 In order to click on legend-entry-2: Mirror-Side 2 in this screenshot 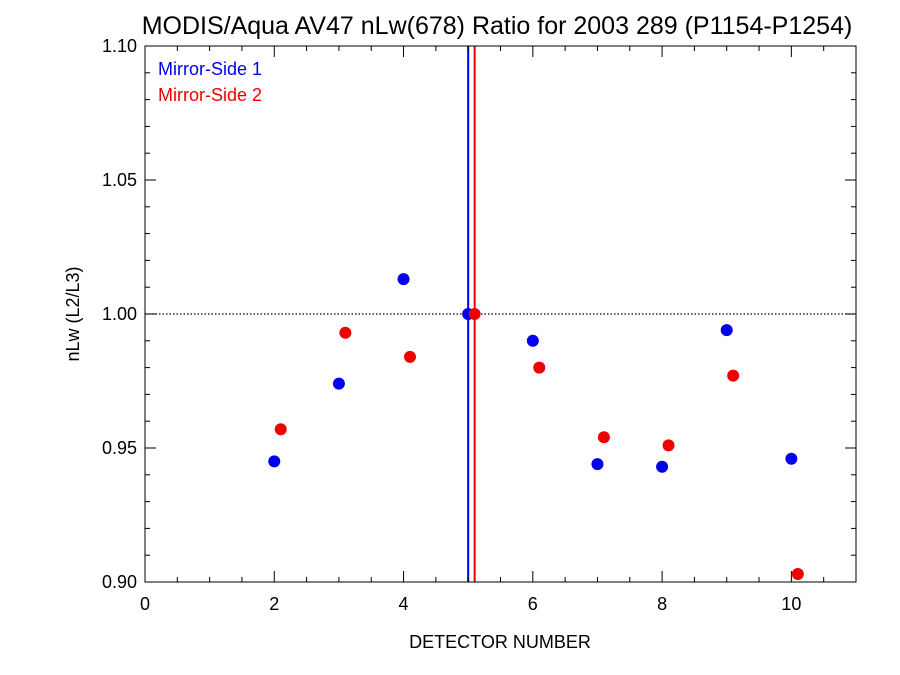, I will do `click(210, 95)`.